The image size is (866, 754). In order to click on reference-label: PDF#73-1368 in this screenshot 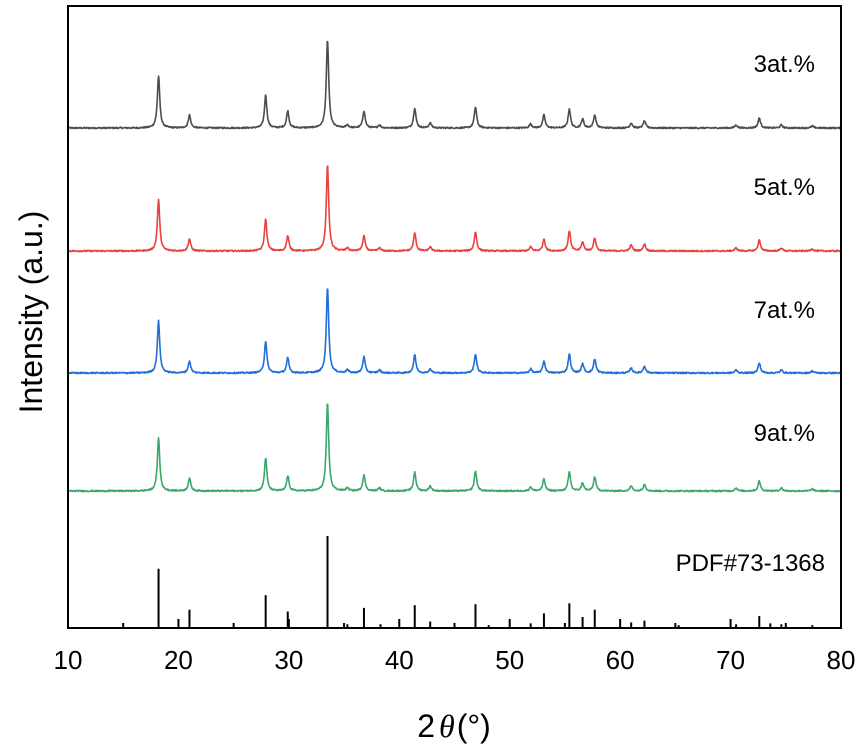, I will do `click(750, 563)`.